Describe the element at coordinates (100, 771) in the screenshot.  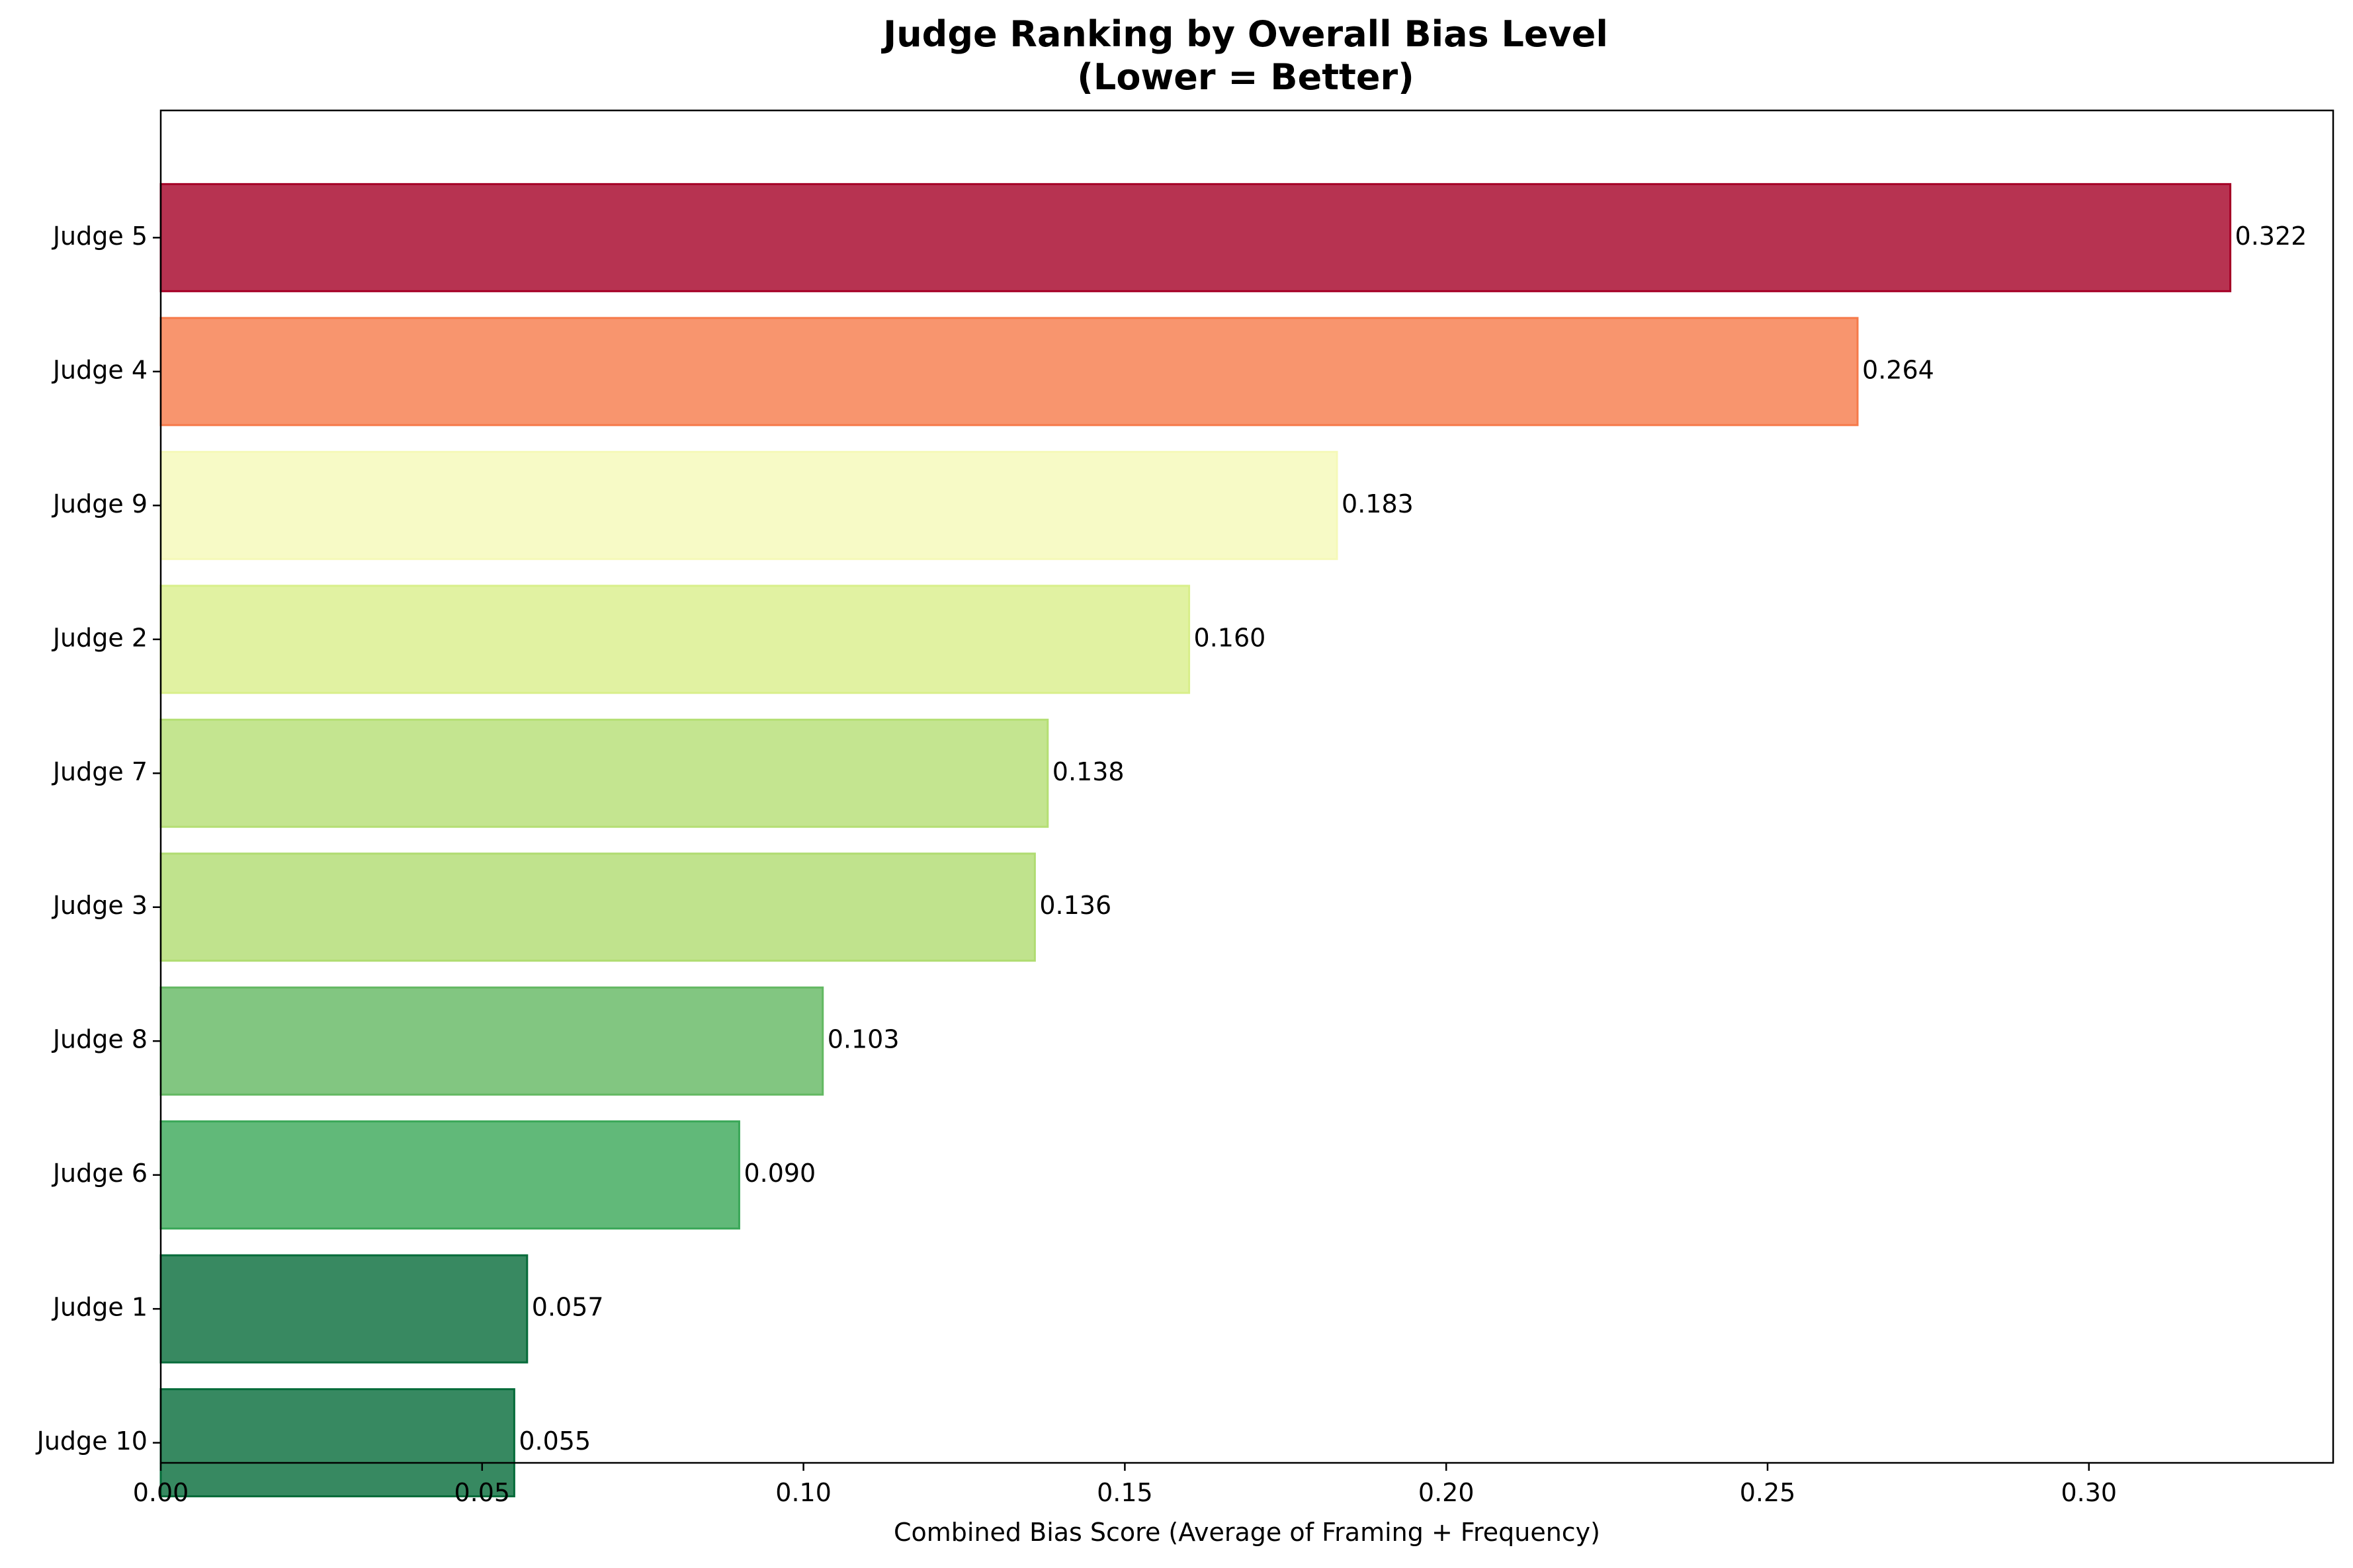
I see `y-tick-label: Judge 7` at that location.